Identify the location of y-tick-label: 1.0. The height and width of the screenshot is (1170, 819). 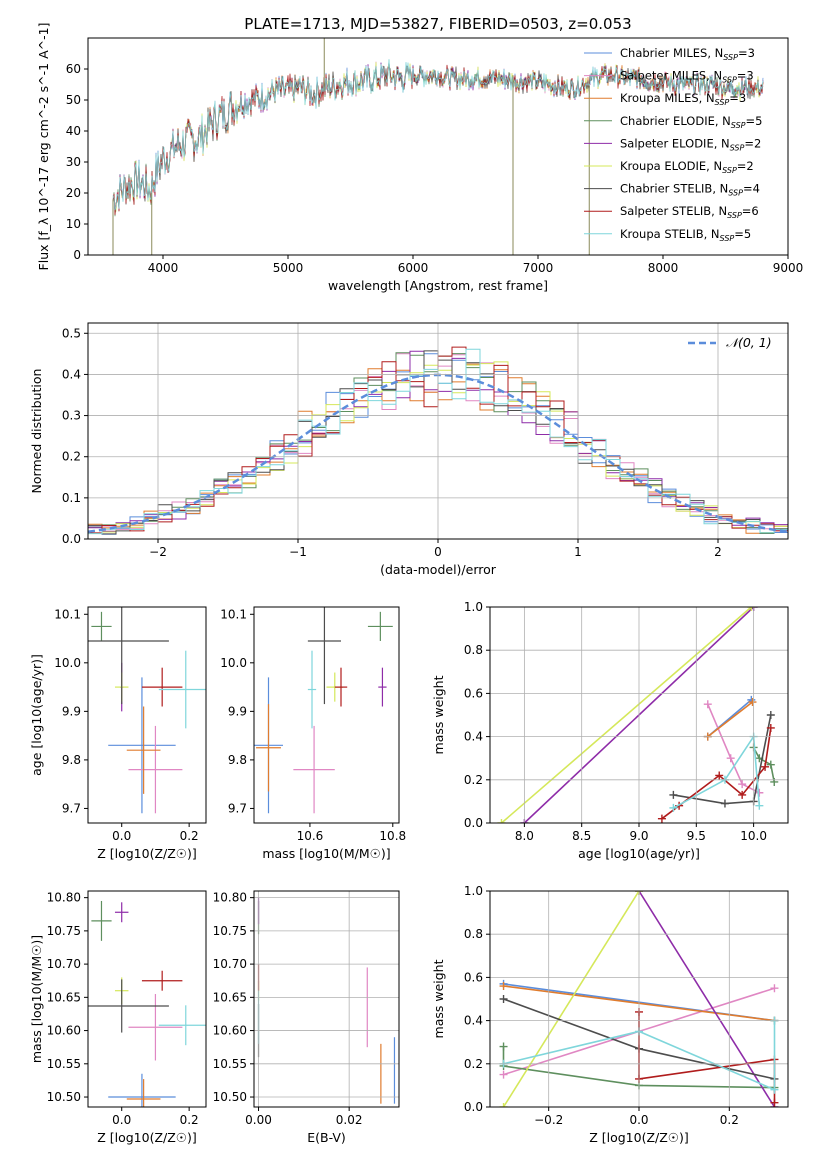
(473, 891).